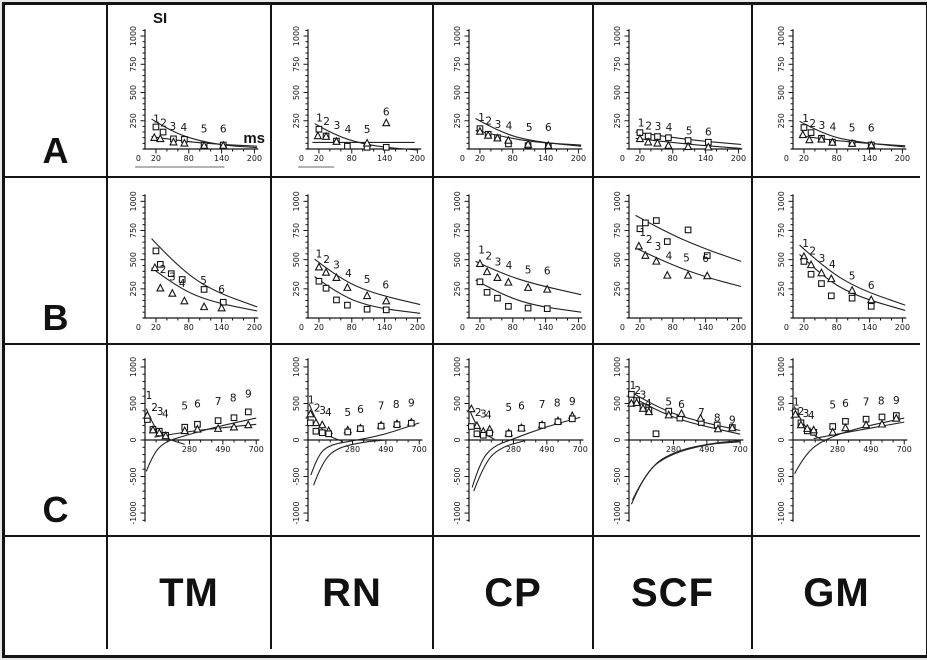  I want to click on corner-empty-cell, so click(56, 593).